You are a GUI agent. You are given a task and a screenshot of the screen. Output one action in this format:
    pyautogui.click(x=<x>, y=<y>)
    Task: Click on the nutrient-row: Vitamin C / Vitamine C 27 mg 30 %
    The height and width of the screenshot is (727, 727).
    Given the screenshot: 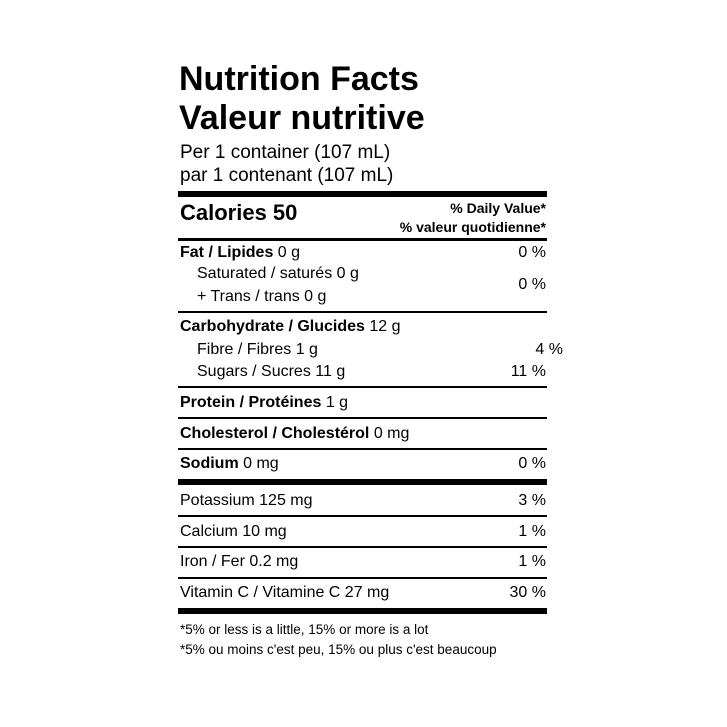 What is the action you would take?
    pyautogui.click(x=363, y=593)
    